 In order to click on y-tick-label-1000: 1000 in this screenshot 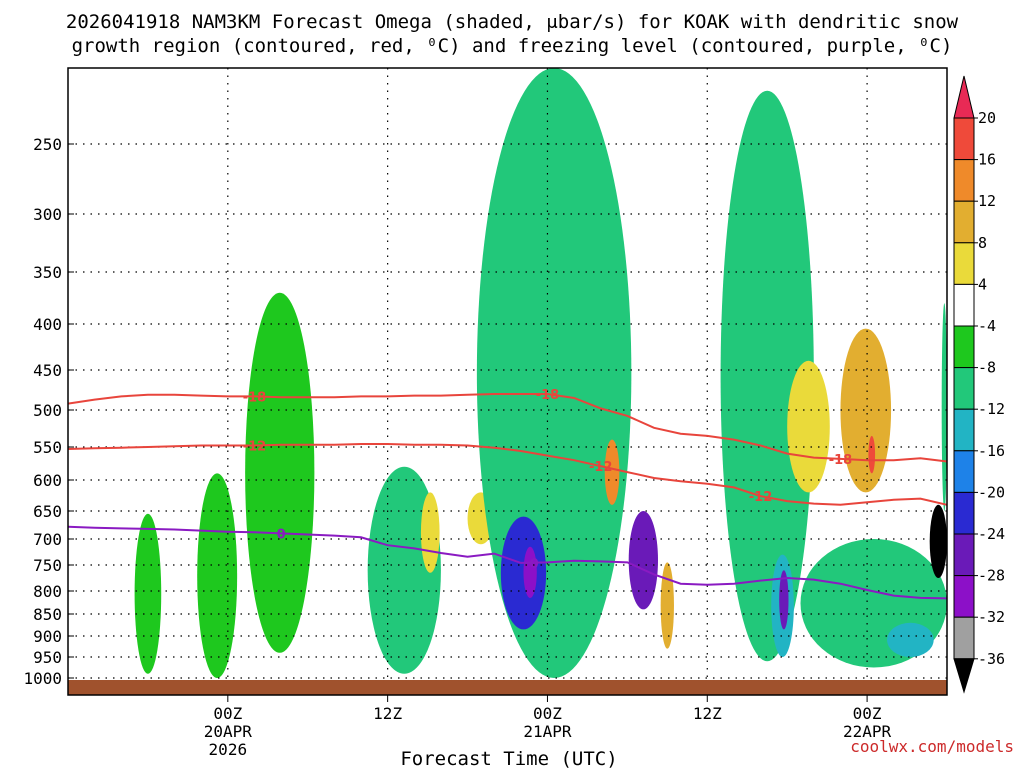, I will do `click(42, 678)`.